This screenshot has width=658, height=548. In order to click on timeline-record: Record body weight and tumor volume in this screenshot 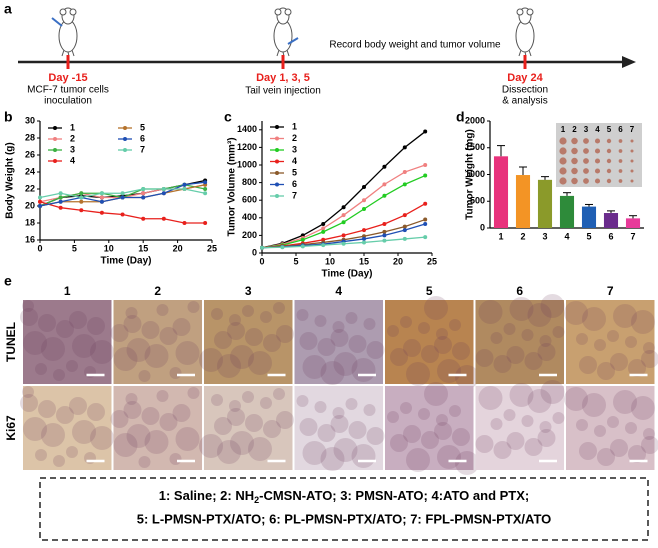, I will do `click(415, 45)`.